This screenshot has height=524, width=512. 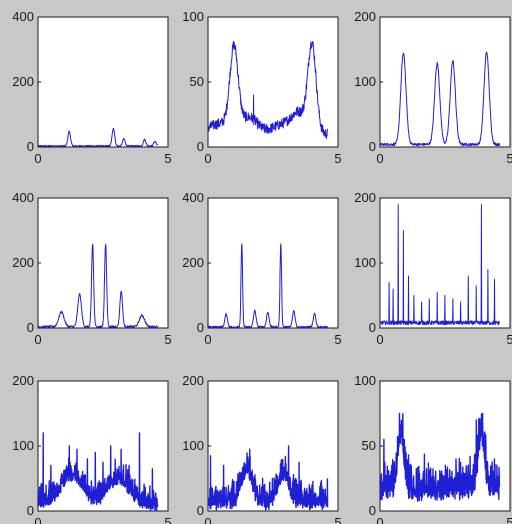 I want to click on subplot-r1-c3: 0 100 200 0 5, so click(x=433, y=87).